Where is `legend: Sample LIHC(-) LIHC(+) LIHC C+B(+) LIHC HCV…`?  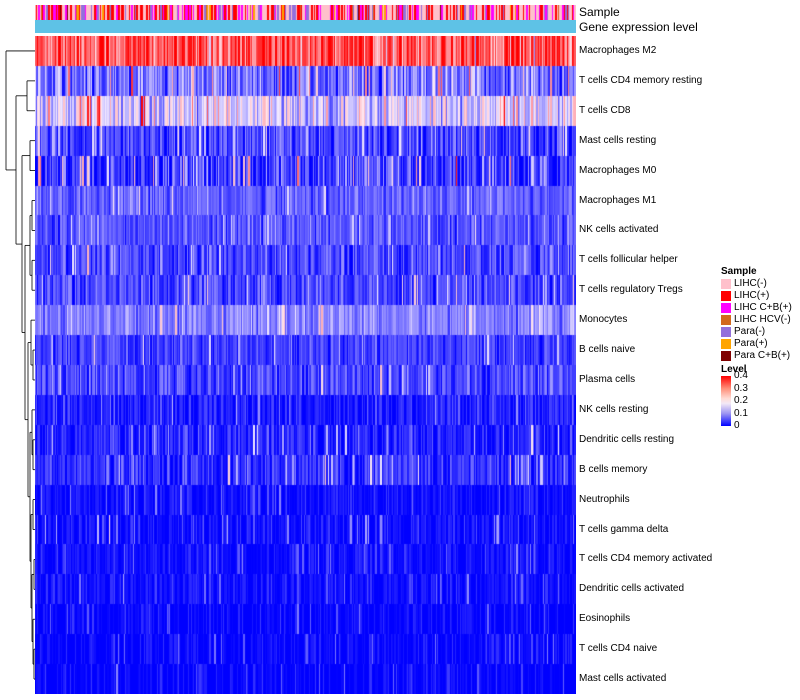
legend: Sample LIHC(-) LIHC(+) LIHC C+B(+) LIHC HCV… is located at coordinates (760, 348).